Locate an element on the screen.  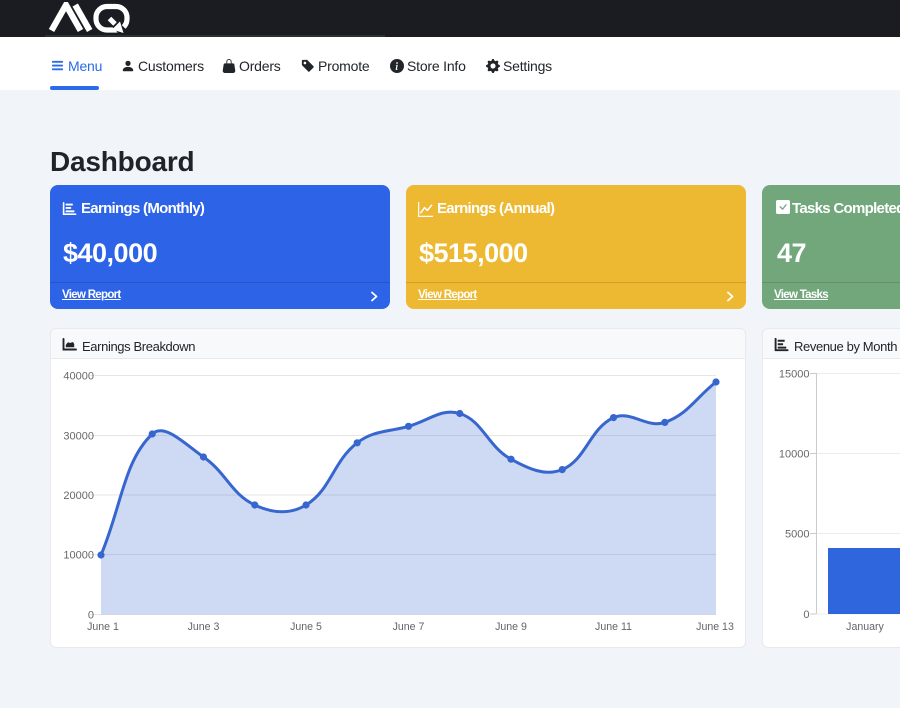
svg-text: 15000 is located at coordinates (794, 375).